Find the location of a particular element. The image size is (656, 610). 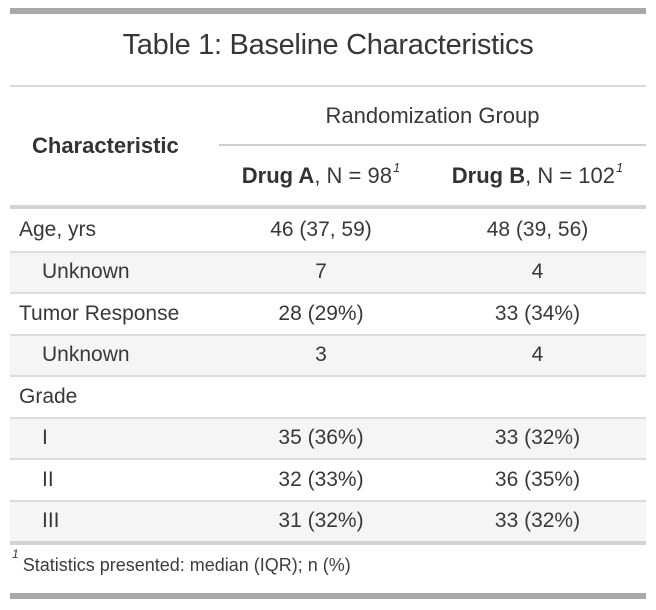

cell-drug-a: 46 (37, 59) is located at coordinates (321, 229).